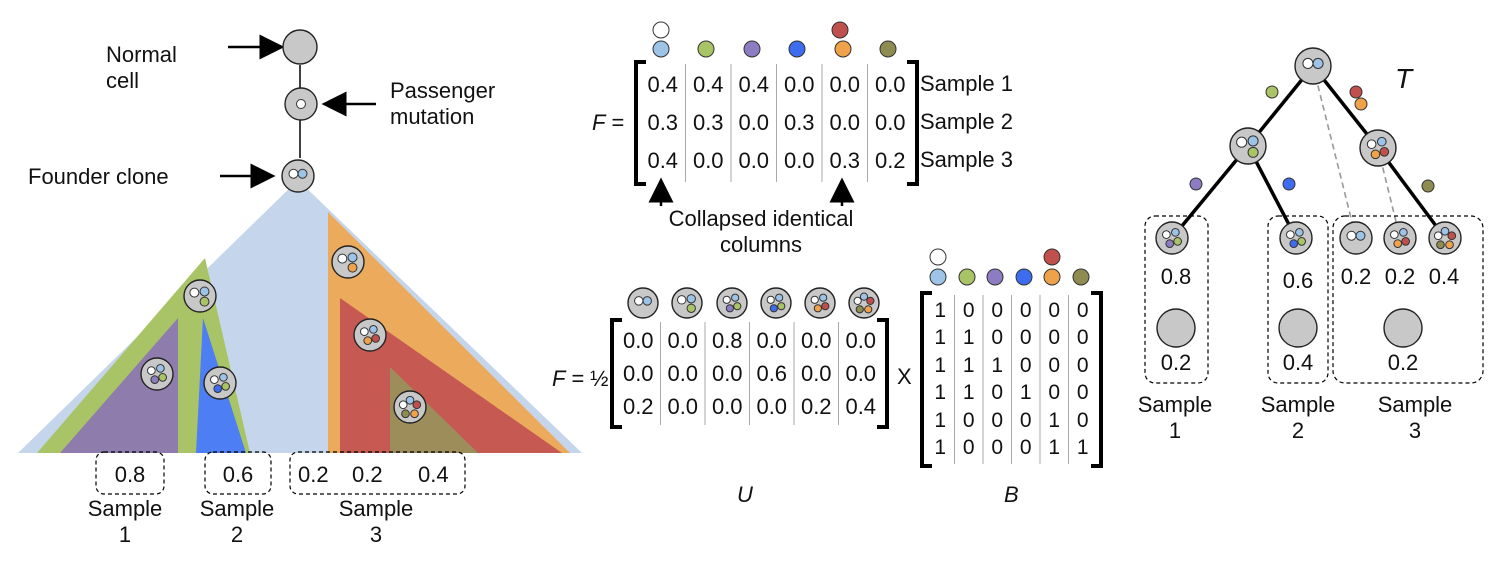  I want to click on tree-olive-leaf, so click(1445, 238).